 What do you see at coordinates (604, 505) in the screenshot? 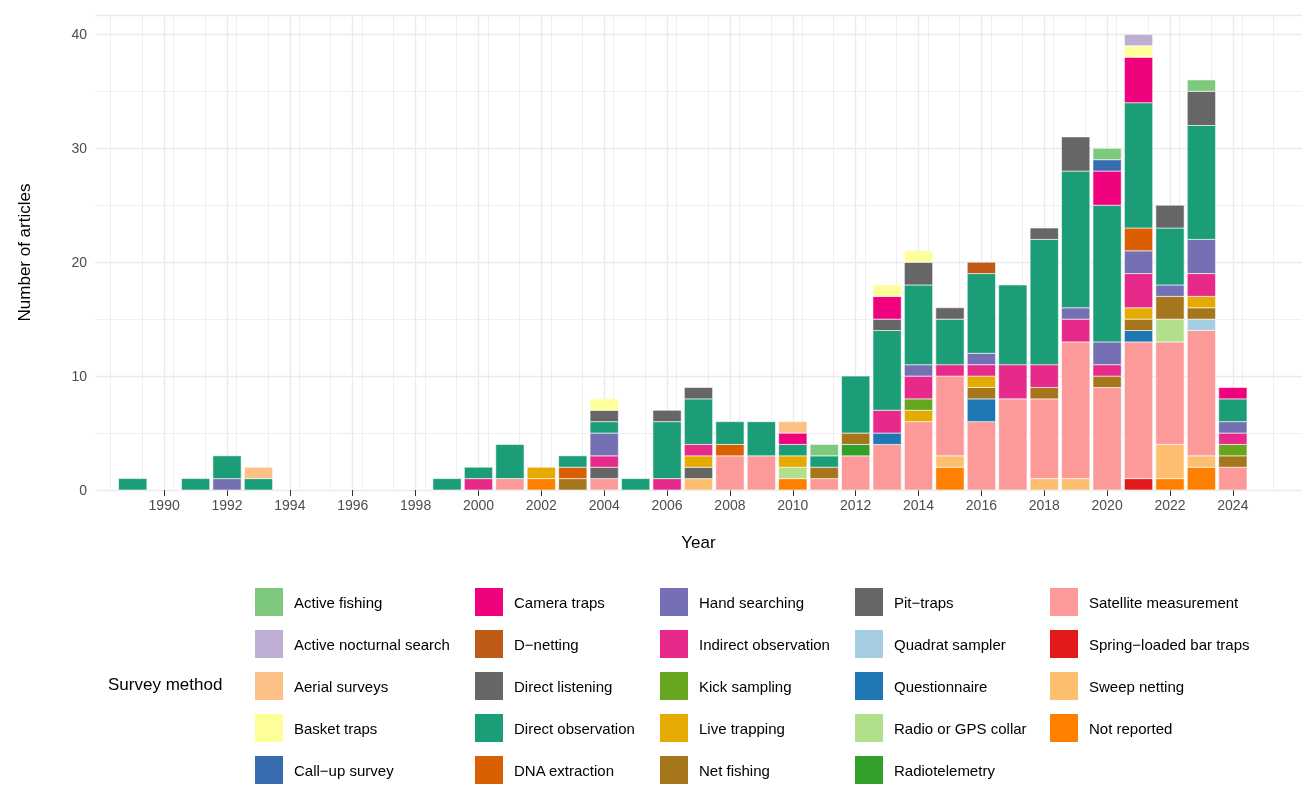
I see `x-tick-label: 2004` at bounding box center [604, 505].